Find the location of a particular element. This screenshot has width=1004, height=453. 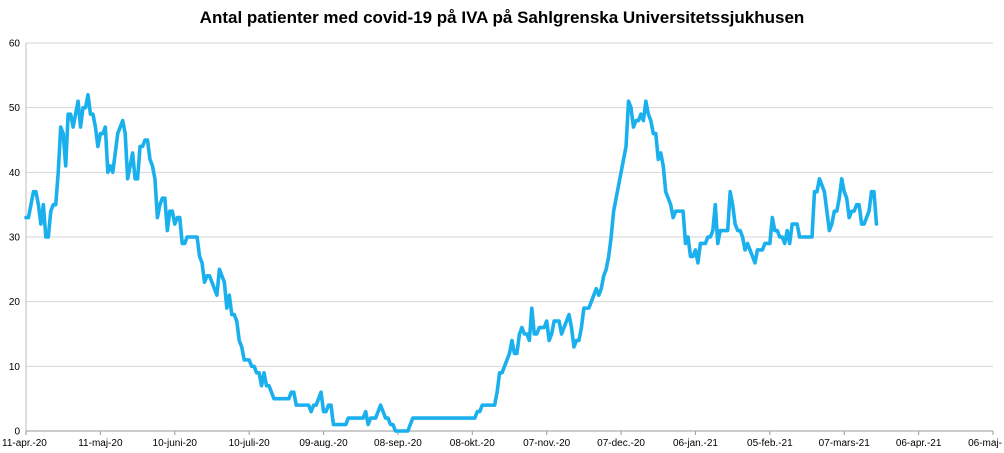

x-tick-label: 11-apr.-20 is located at coordinates (24, 443).